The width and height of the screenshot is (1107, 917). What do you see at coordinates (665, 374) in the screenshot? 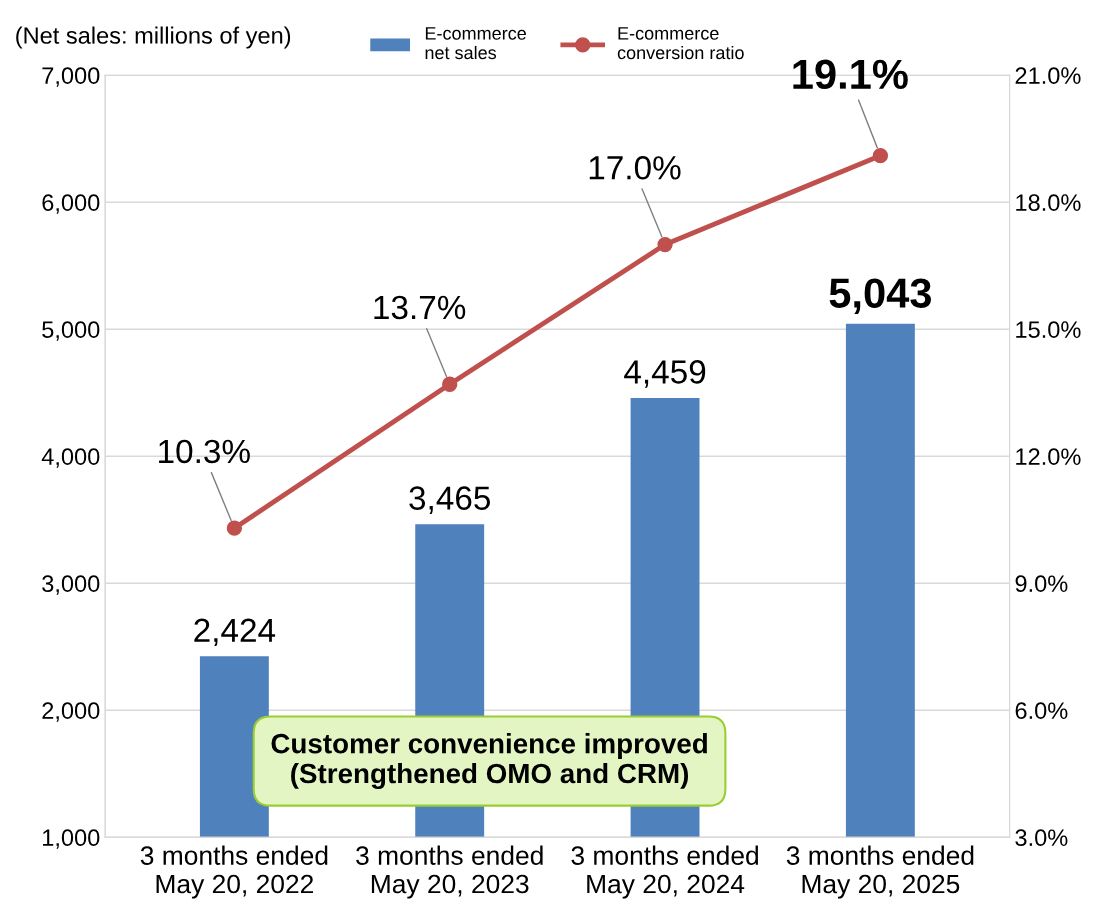
I see `data-label: 4,459` at bounding box center [665, 374].